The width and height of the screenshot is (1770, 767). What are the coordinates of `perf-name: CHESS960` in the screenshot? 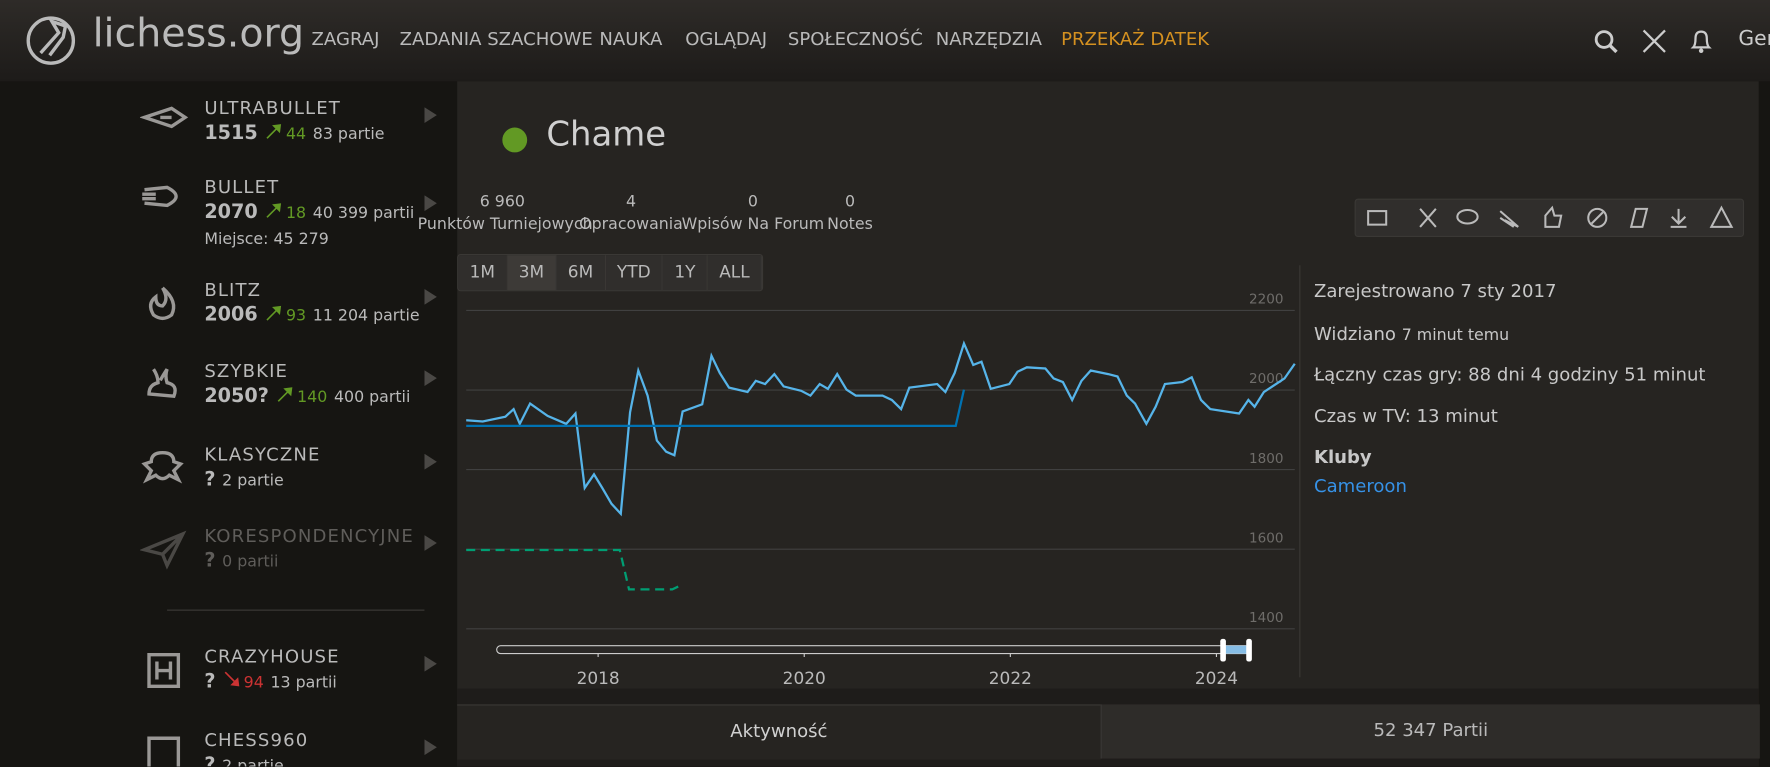 It's located at (256, 740).